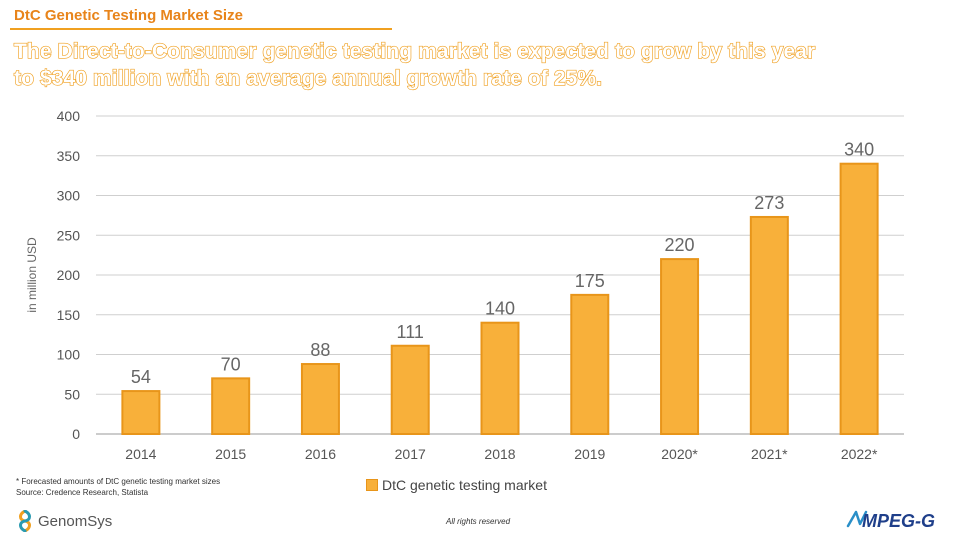 The width and height of the screenshot is (960, 540). What do you see at coordinates (410, 454) in the screenshot?
I see `x-tick-label: 2017` at bounding box center [410, 454].